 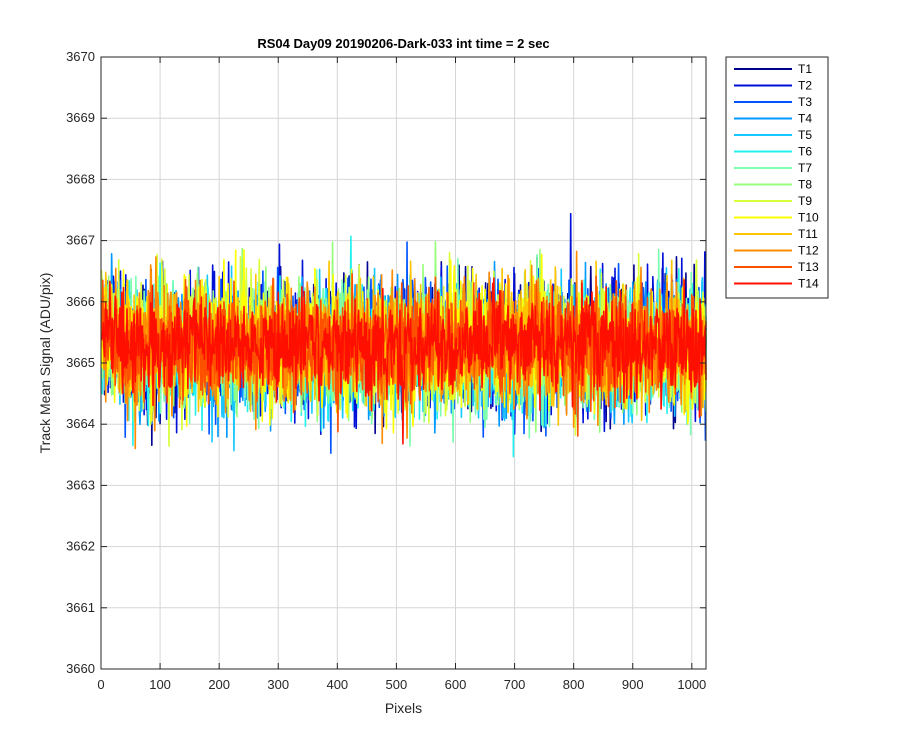 What do you see at coordinates (80, 56) in the screenshot?
I see `y-tick-label: 3670` at bounding box center [80, 56].